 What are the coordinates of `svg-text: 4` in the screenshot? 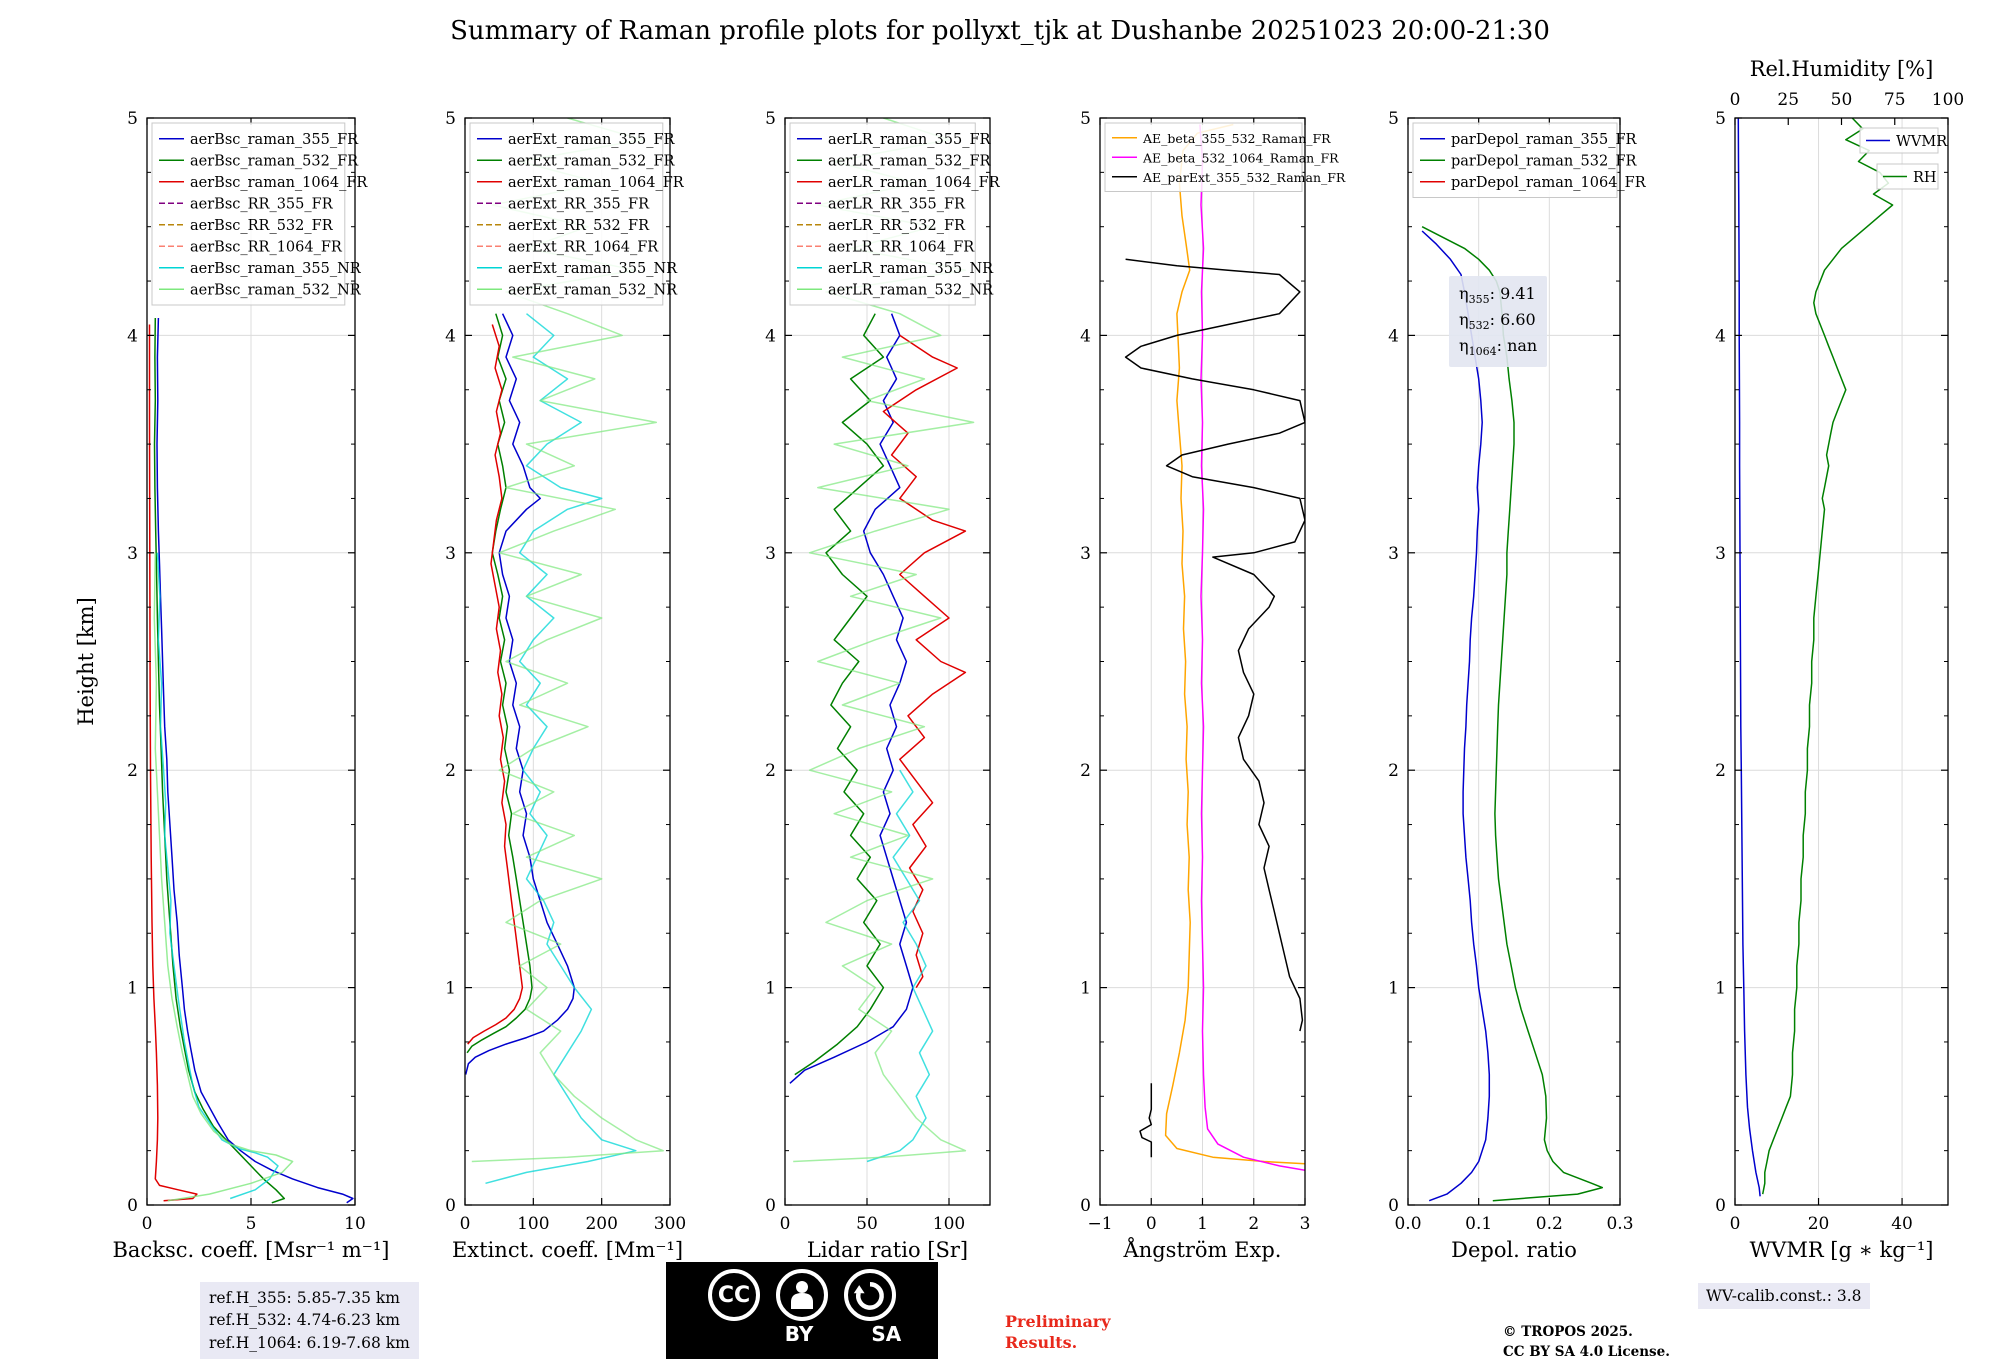 It's located at (450, 336).